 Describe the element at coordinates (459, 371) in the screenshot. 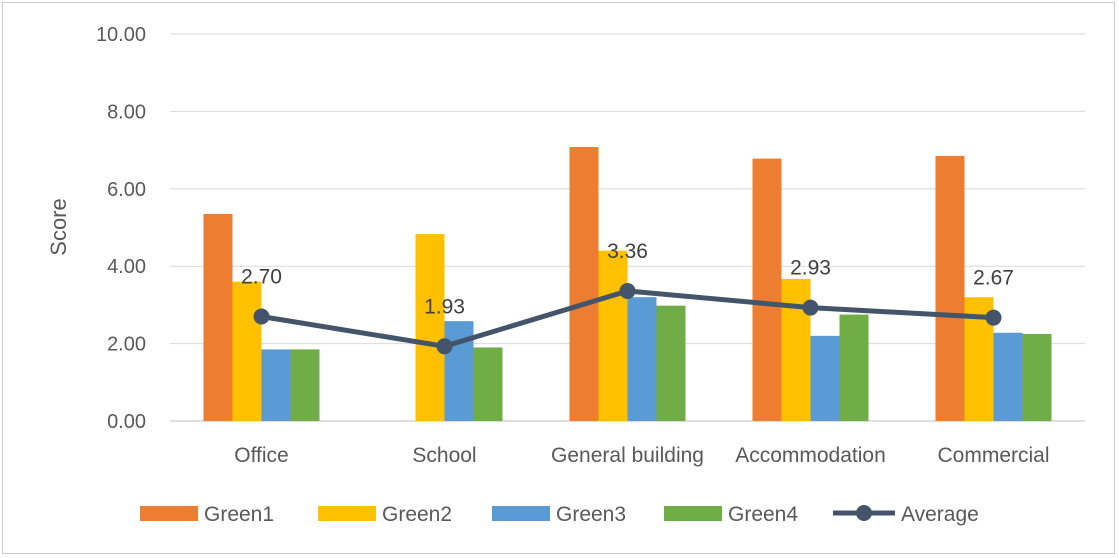

I see `bar-green3-school` at that location.